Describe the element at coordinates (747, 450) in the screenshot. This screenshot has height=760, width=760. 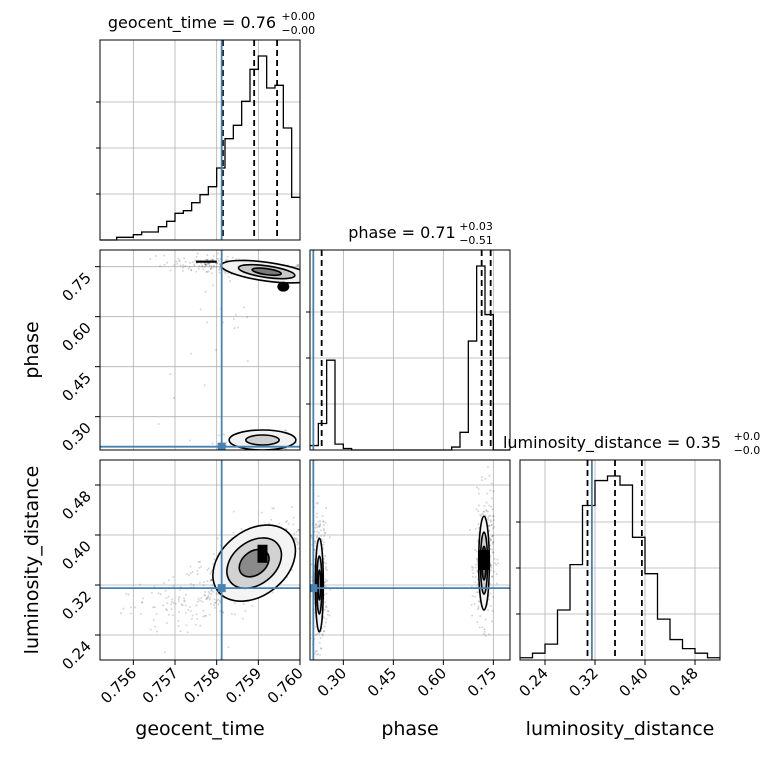
I see `title-minus-luminosity_distance: −0.04` at that location.